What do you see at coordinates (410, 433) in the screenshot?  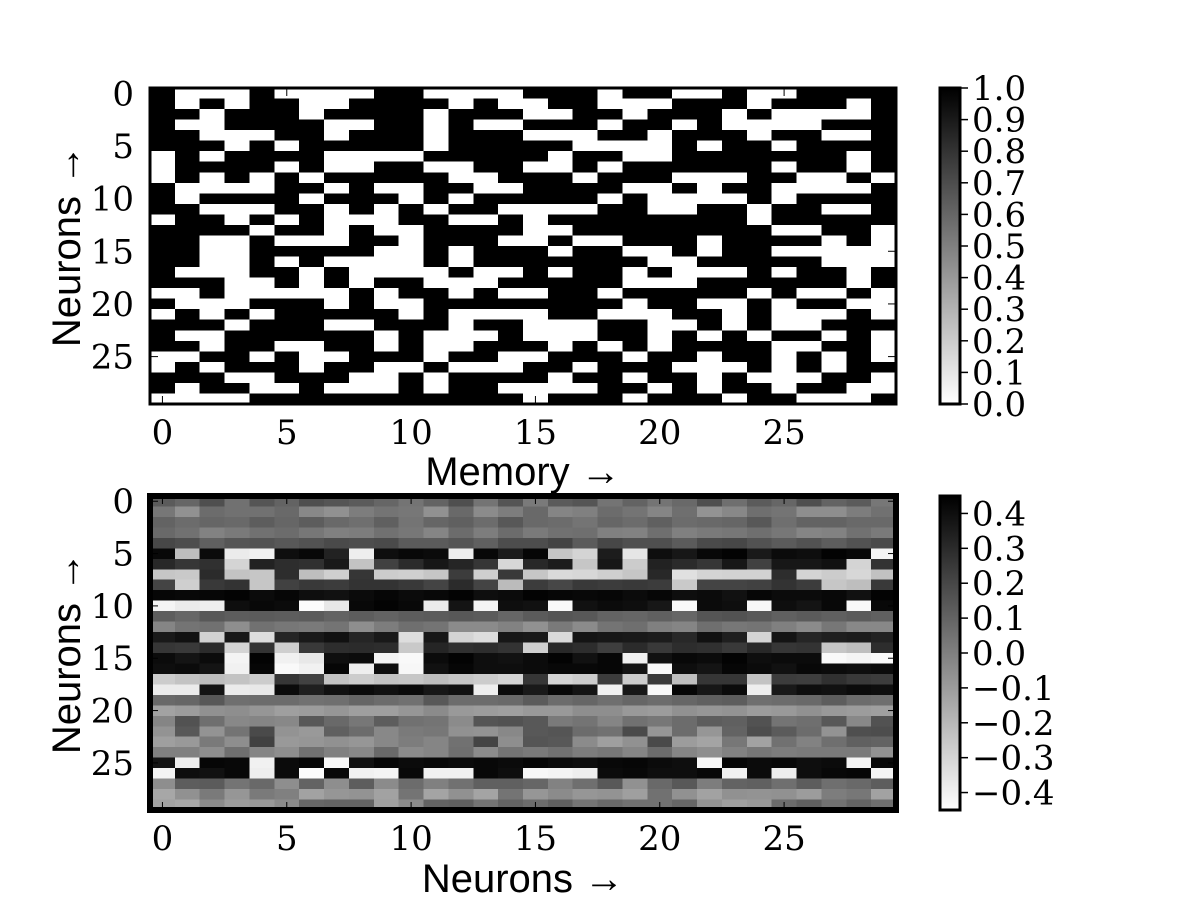 I see `x-tick-label: 10` at bounding box center [410, 433].